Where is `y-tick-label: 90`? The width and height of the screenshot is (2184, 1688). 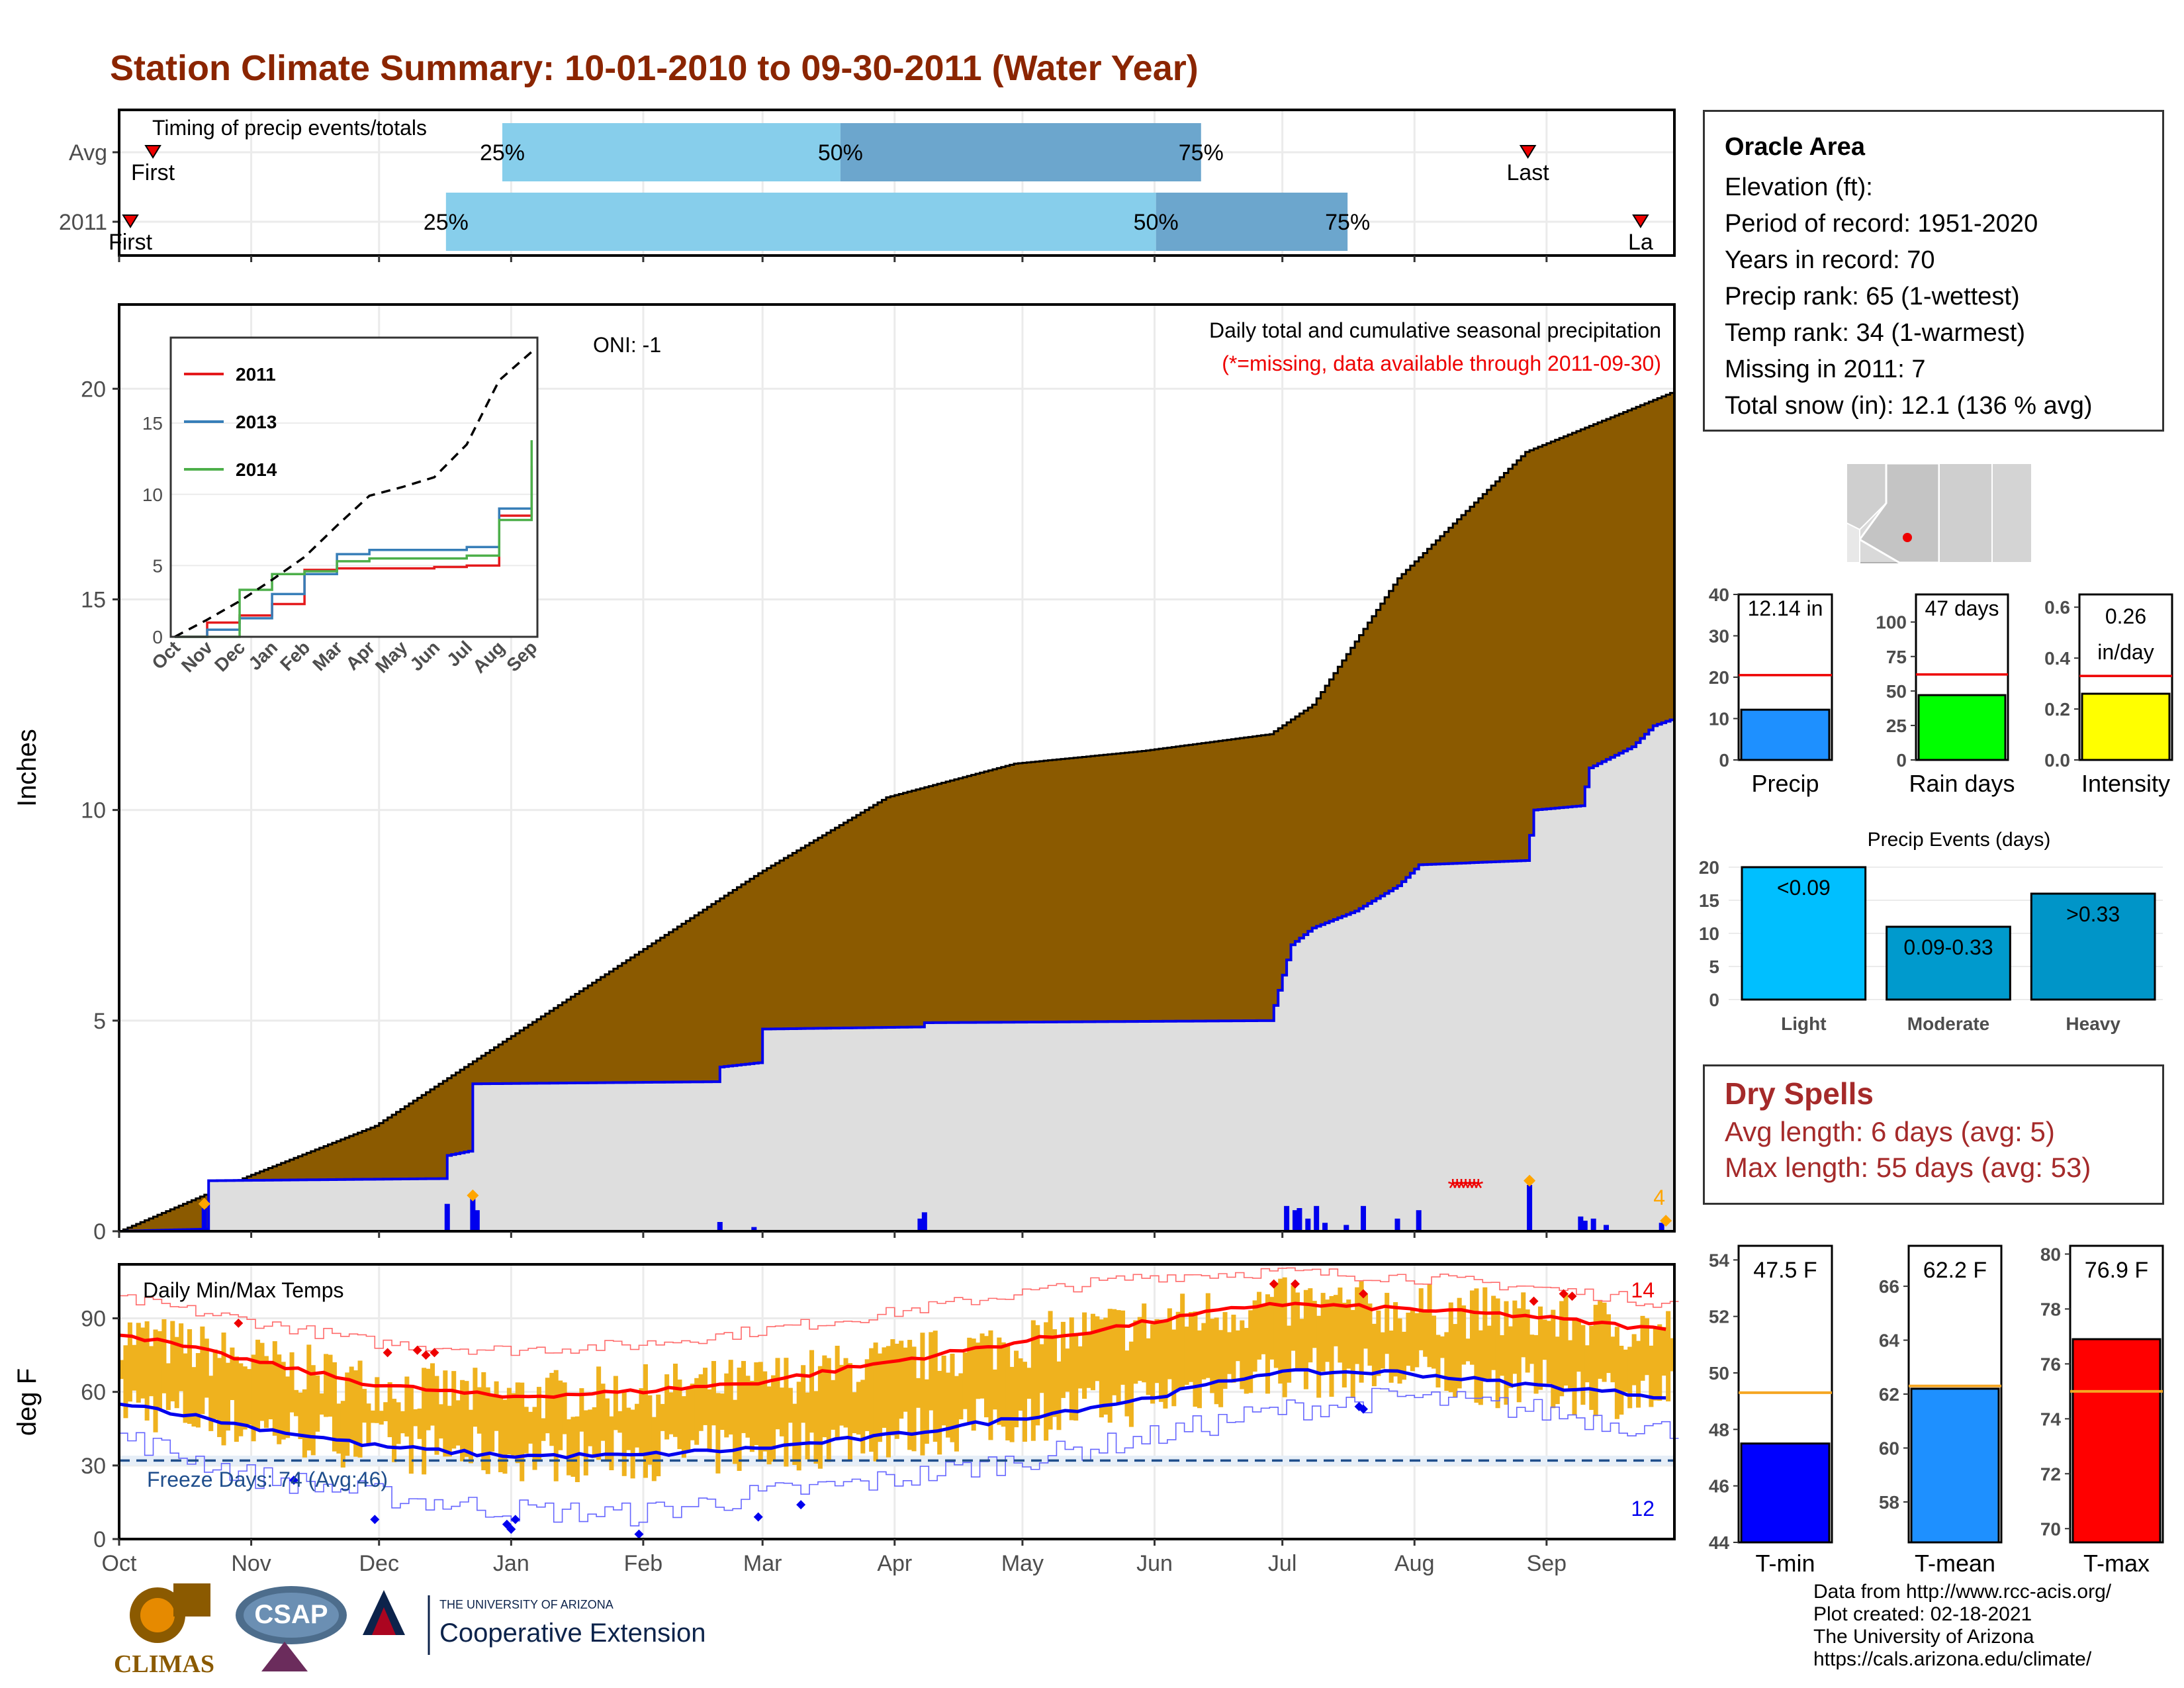 y-tick-label: 90 is located at coordinates (93, 1319).